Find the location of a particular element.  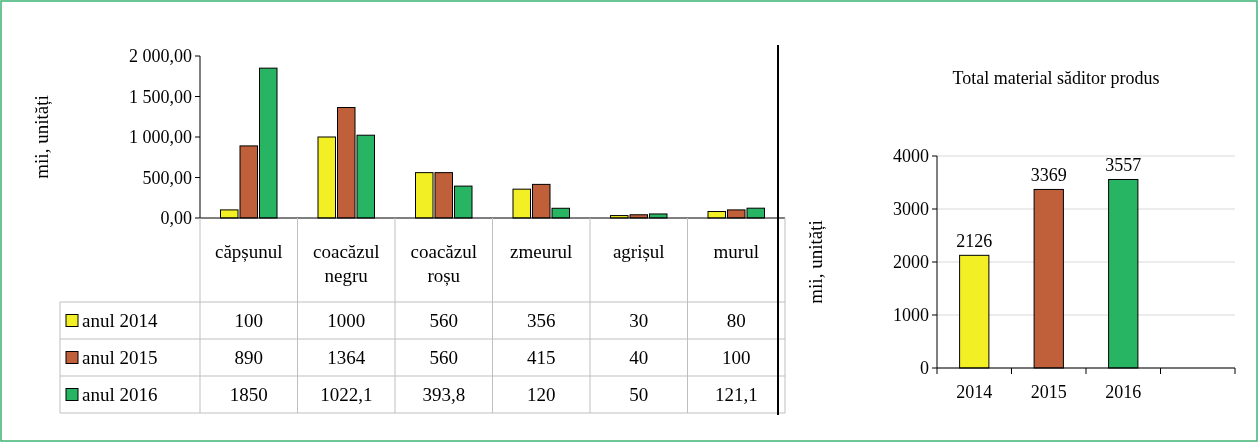

y-tick-label: 500,00 is located at coordinates (167, 177).